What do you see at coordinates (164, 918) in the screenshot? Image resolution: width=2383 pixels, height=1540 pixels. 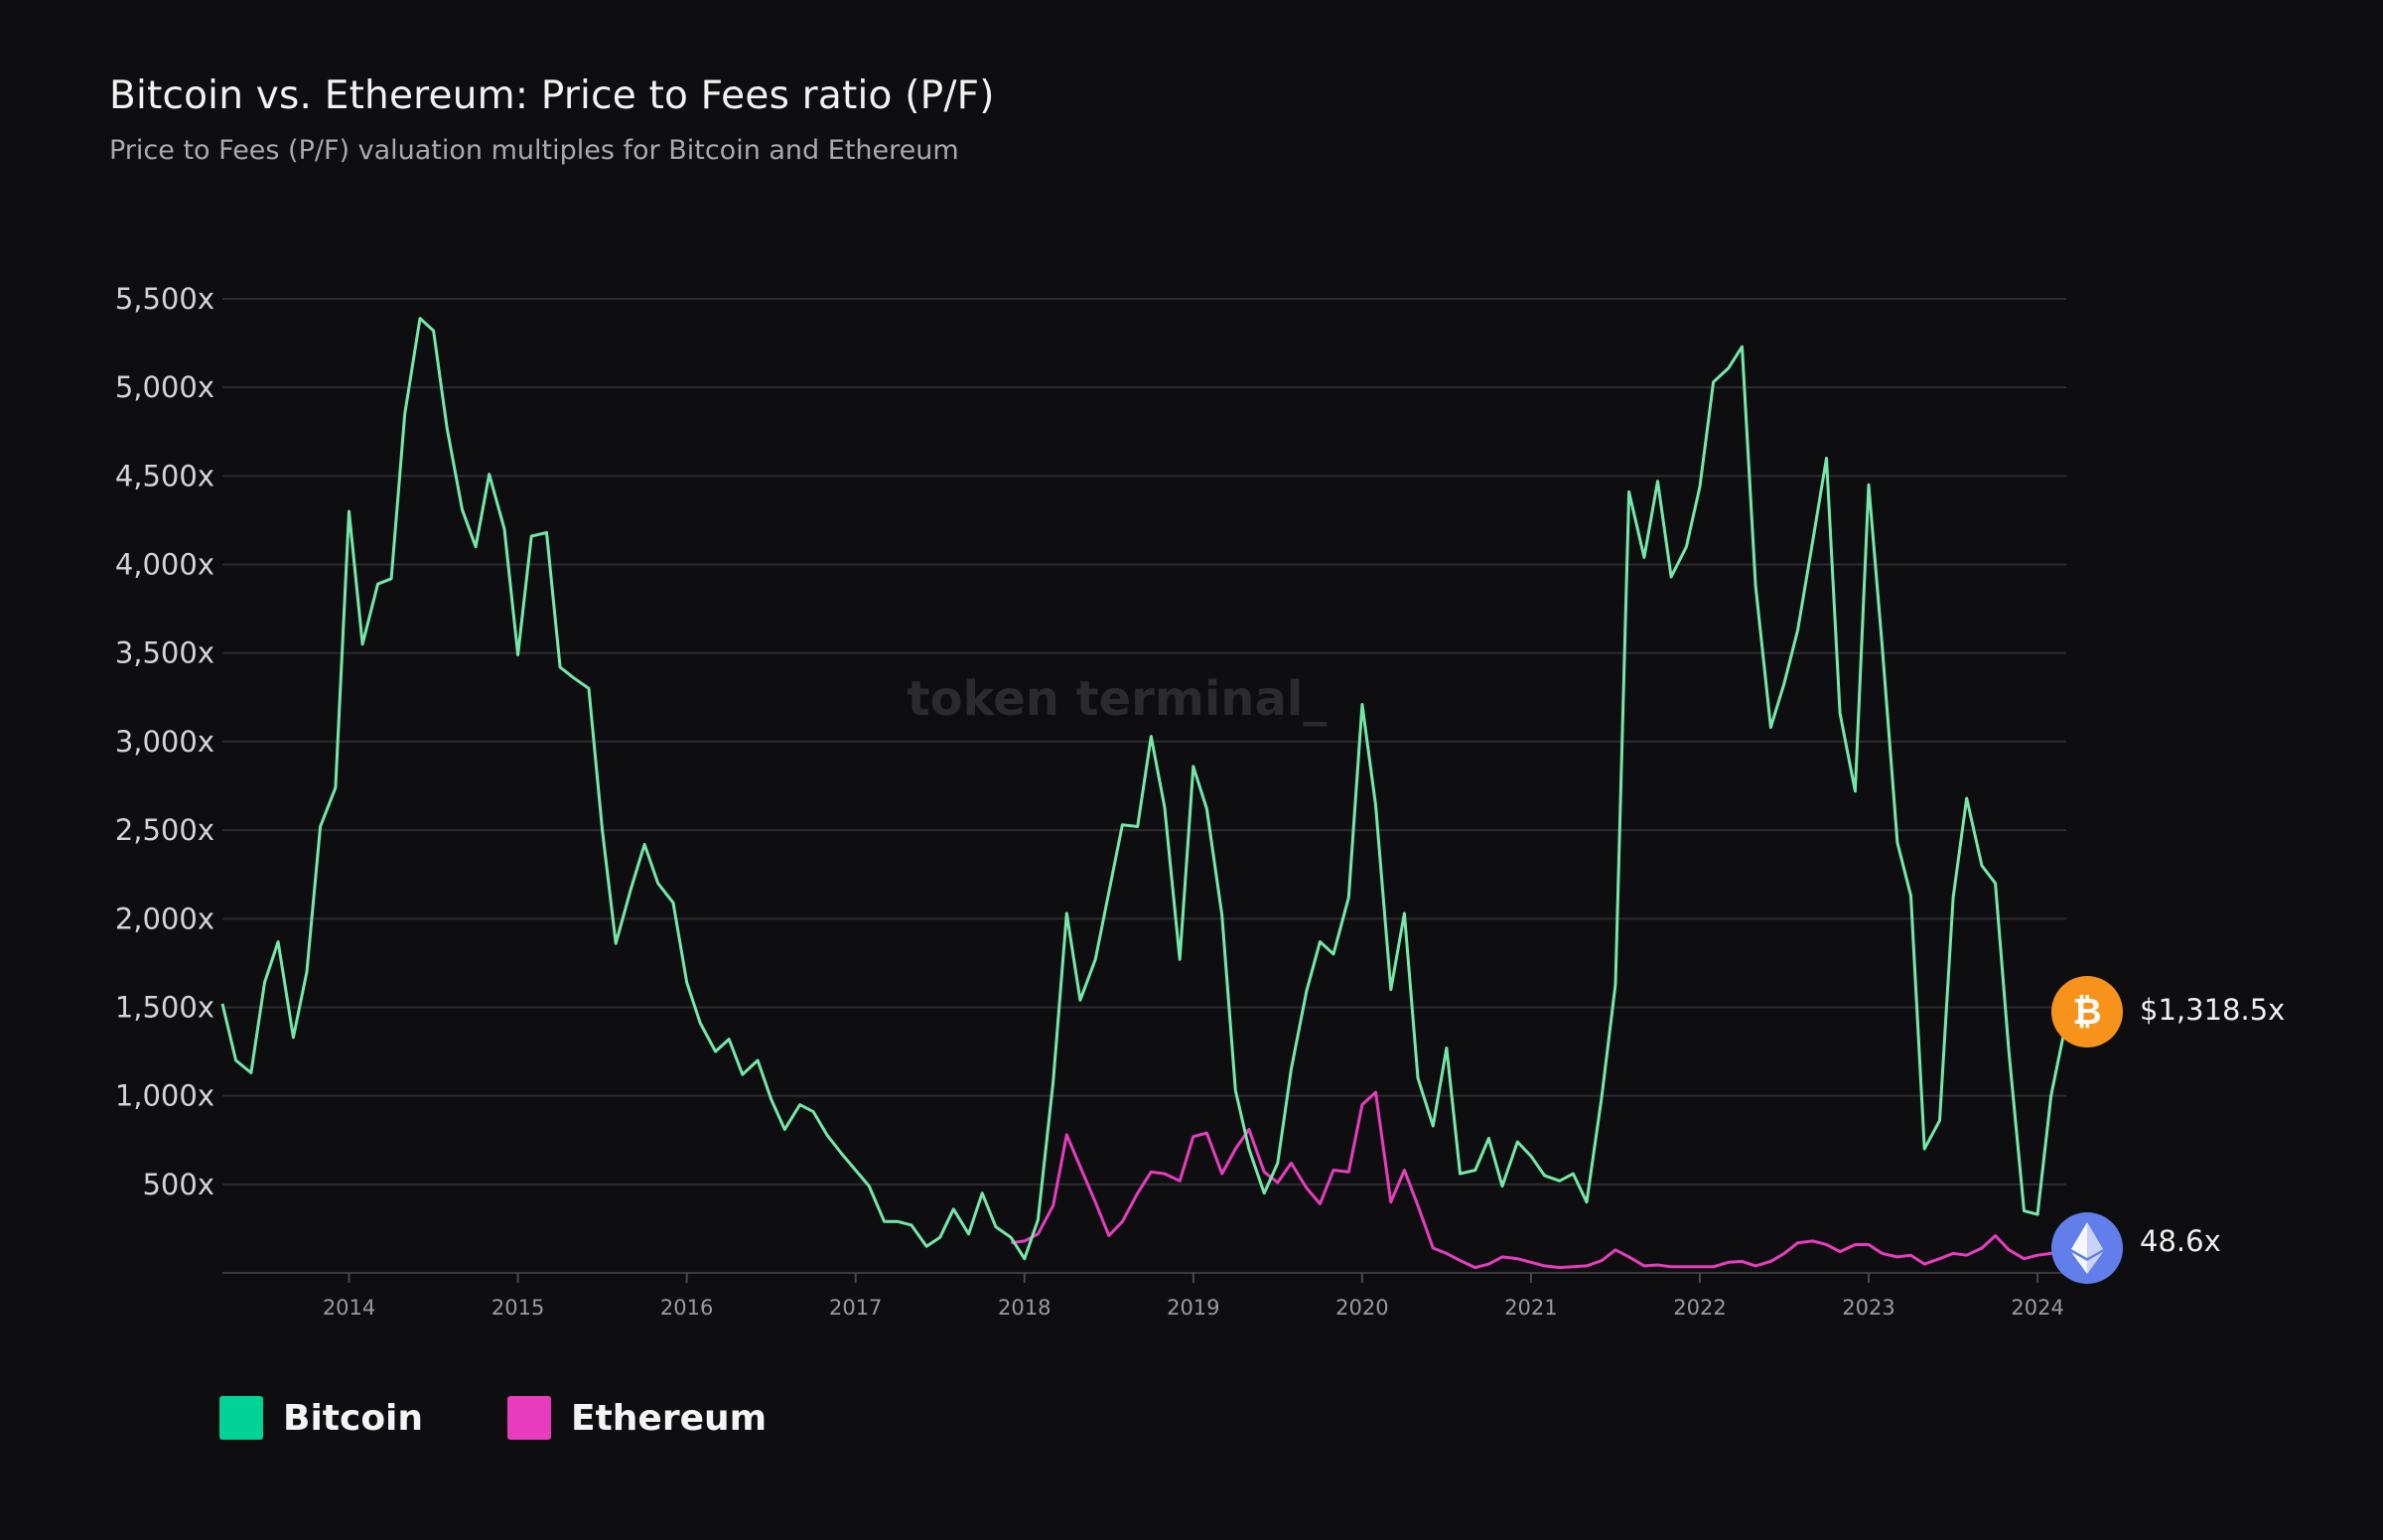 I see `y-tick-label: 2,000x` at bounding box center [164, 918].